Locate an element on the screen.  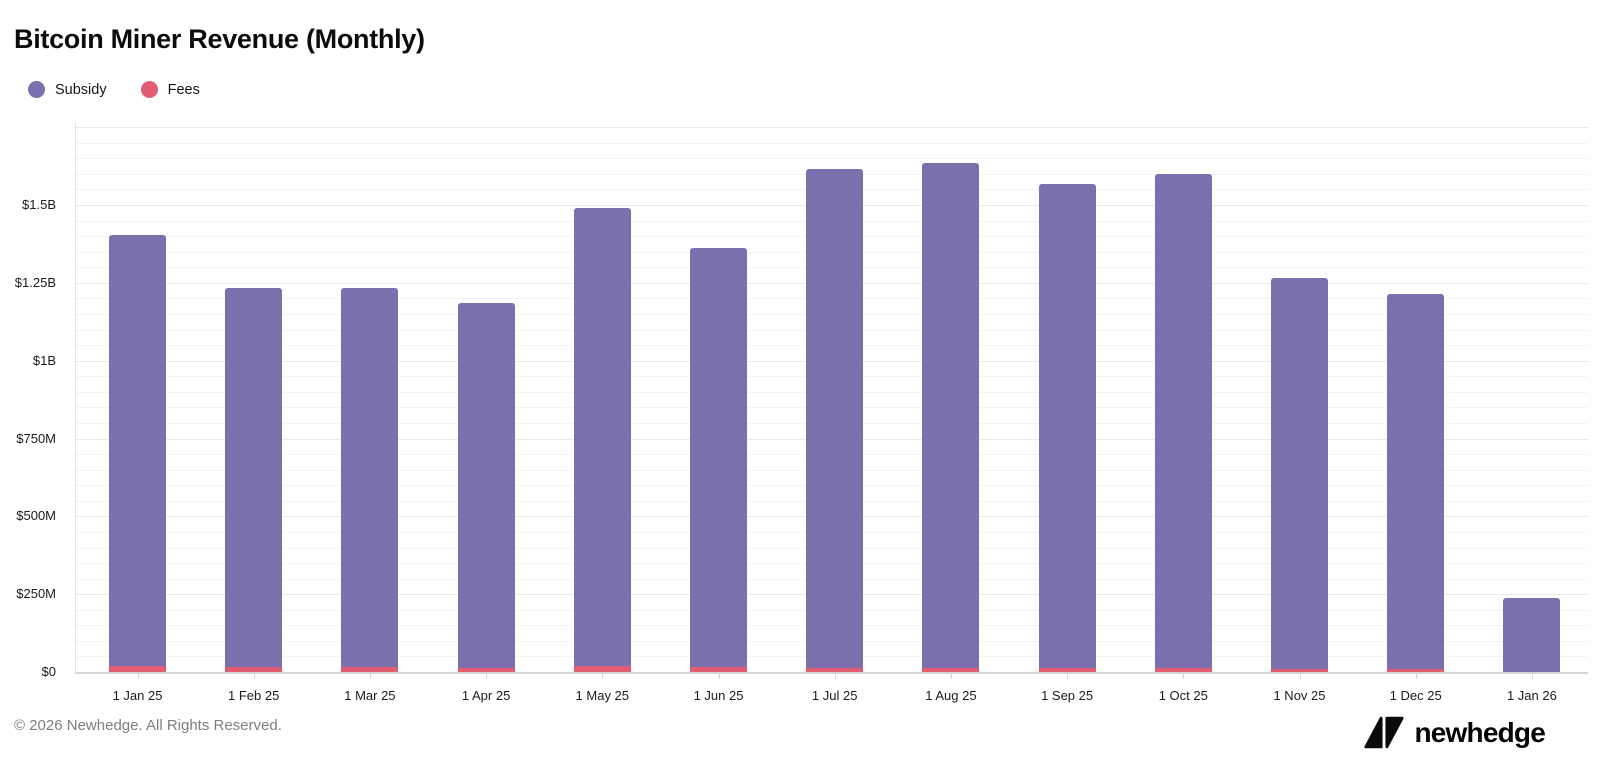
bar-1-may-25-subsidy is located at coordinates (602, 437).